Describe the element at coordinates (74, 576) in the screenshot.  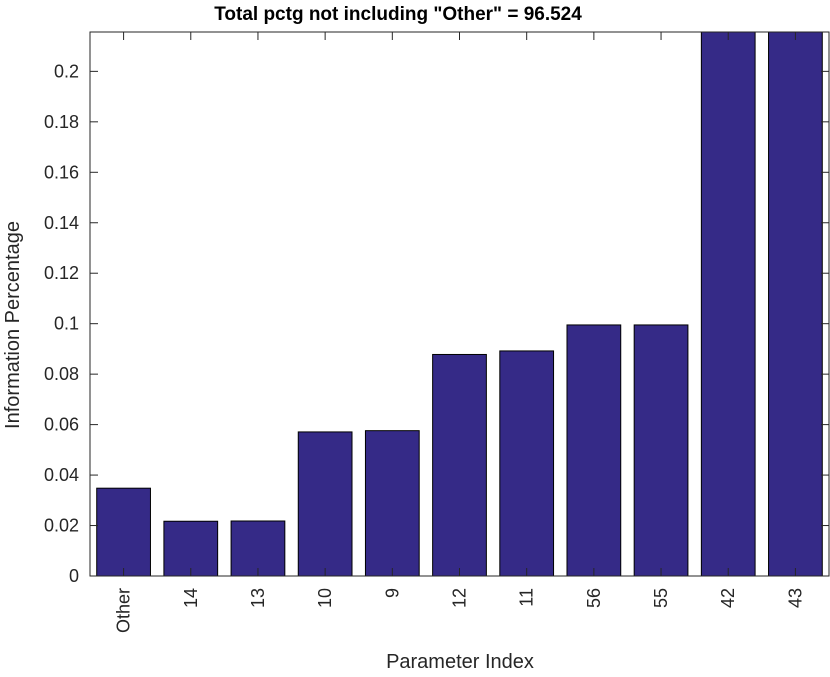
I see `y-tick-label: 0` at that location.